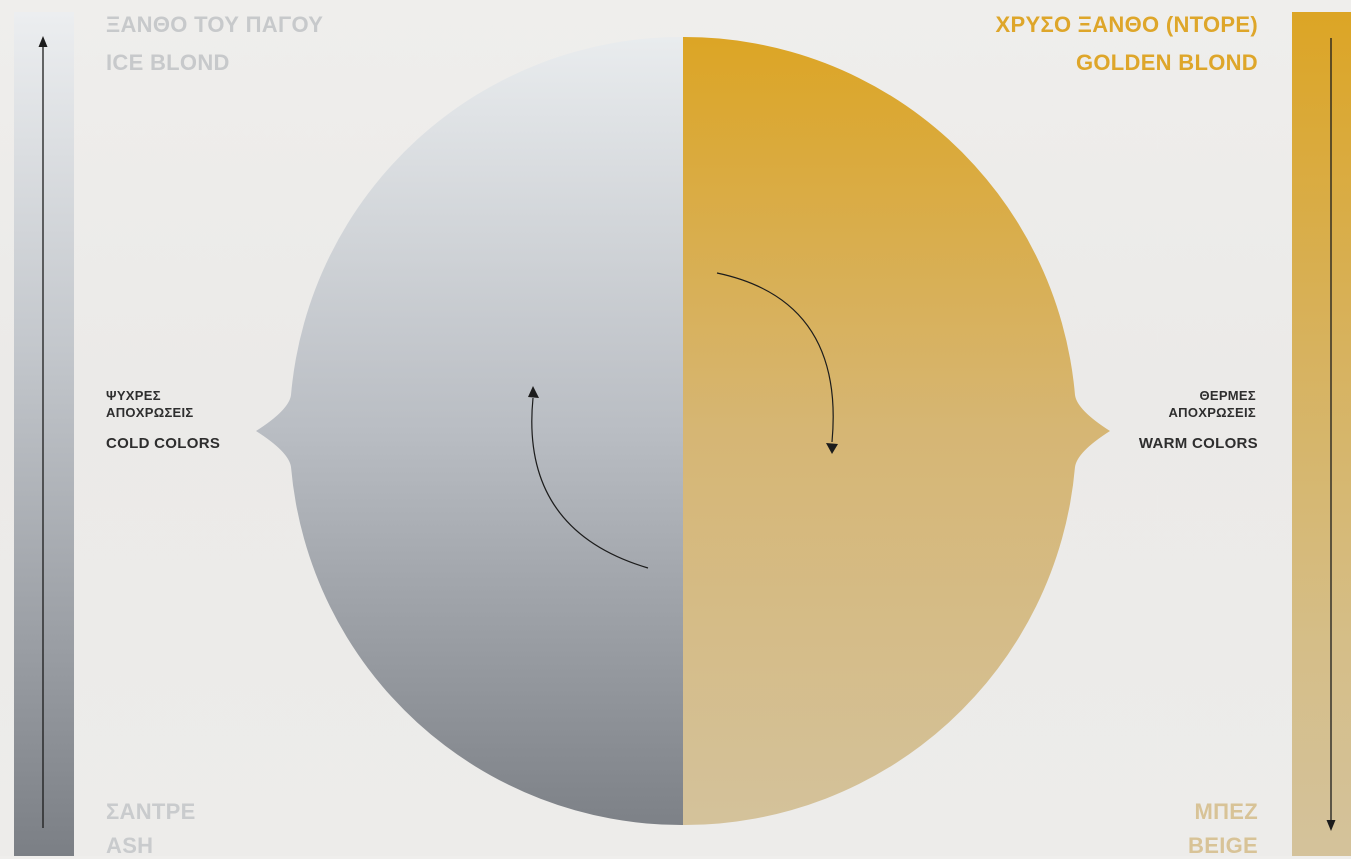  Describe the element at coordinates (1227, 395) in the screenshot. I see `warm-side-label-gr-line1: ΘΕΡΜΕΣ` at that location.